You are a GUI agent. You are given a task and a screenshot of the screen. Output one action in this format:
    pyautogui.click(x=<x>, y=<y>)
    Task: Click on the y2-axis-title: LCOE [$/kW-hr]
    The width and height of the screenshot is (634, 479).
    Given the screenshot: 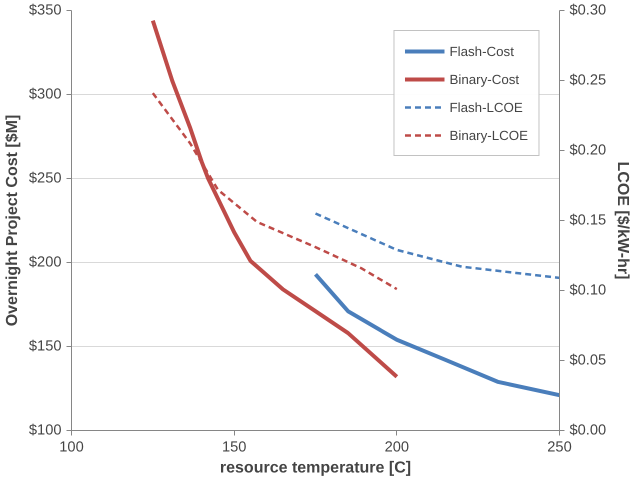 What is the action you would take?
    pyautogui.click(x=623, y=221)
    